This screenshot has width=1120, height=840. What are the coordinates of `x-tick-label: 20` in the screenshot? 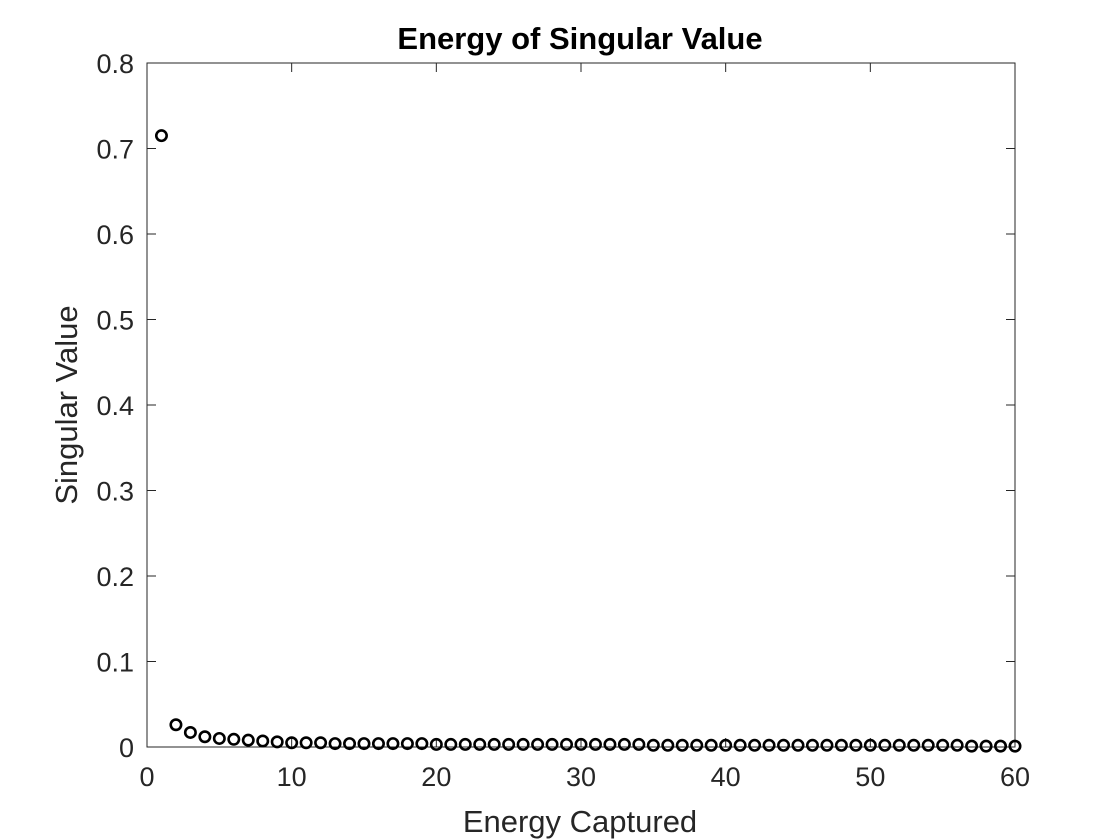 It's located at (436, 777).